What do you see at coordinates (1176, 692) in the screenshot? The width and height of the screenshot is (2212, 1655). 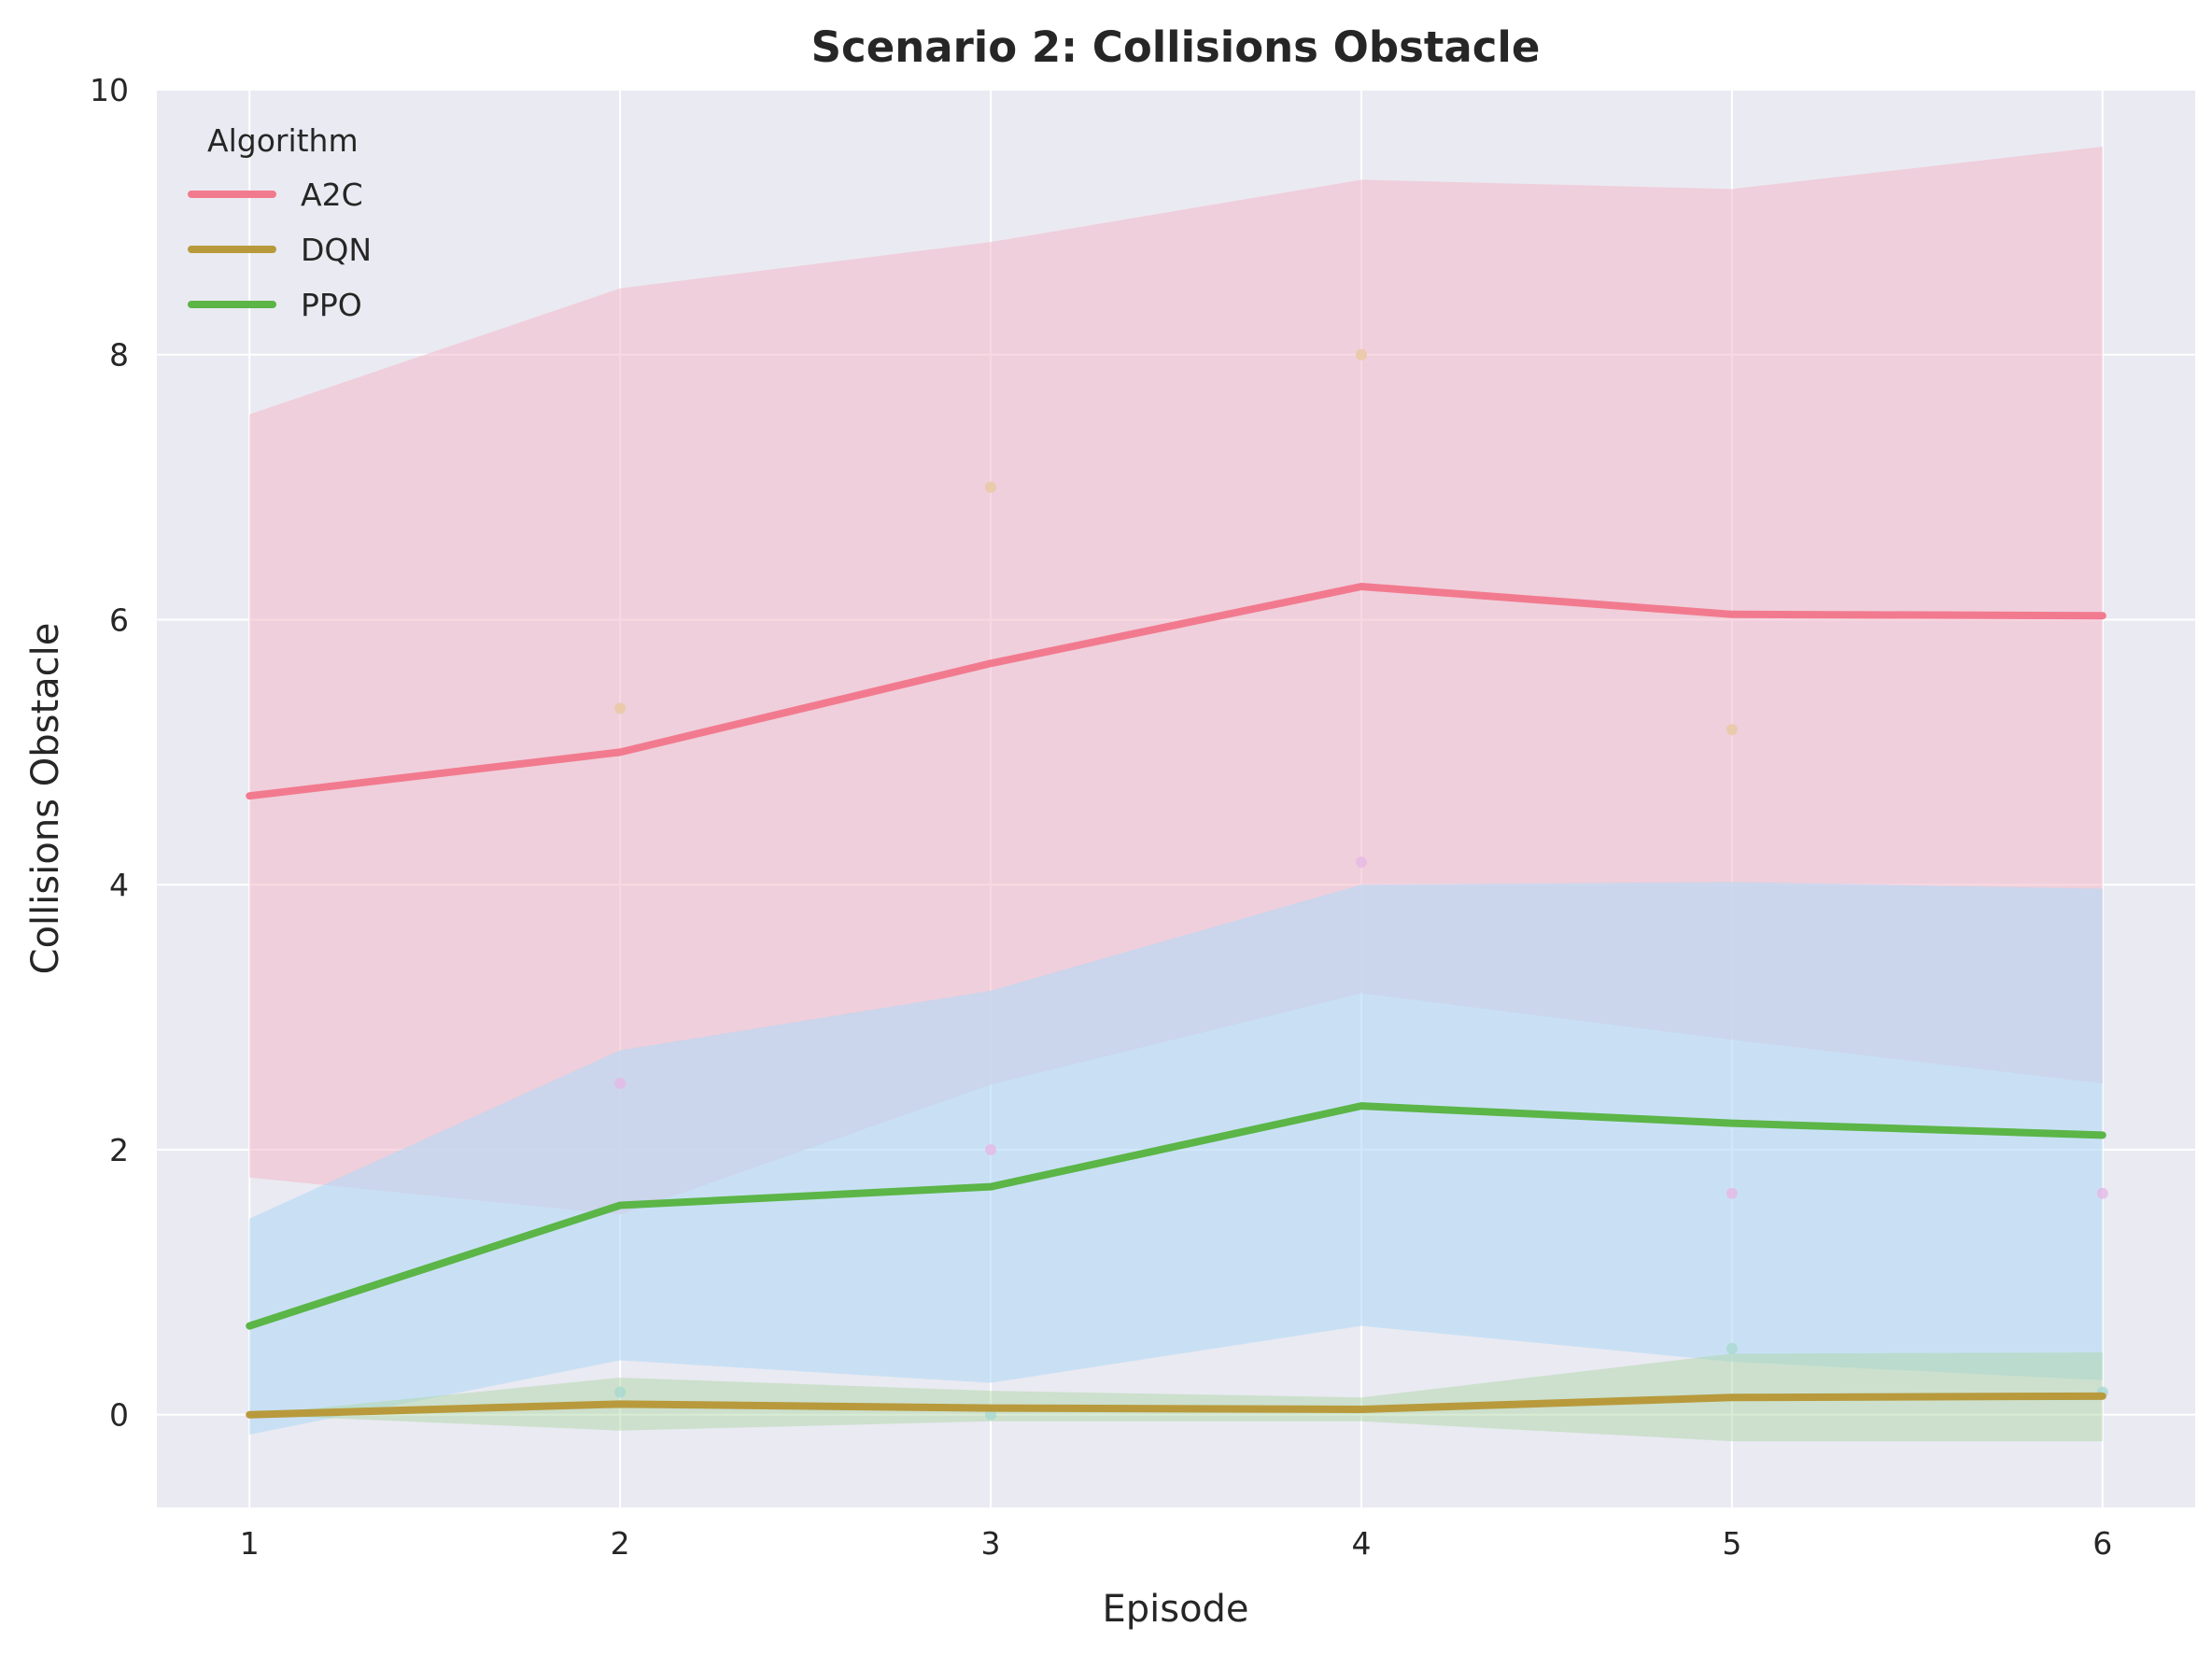 I see `series-line-a2c` at bounding box center [1176, 692].